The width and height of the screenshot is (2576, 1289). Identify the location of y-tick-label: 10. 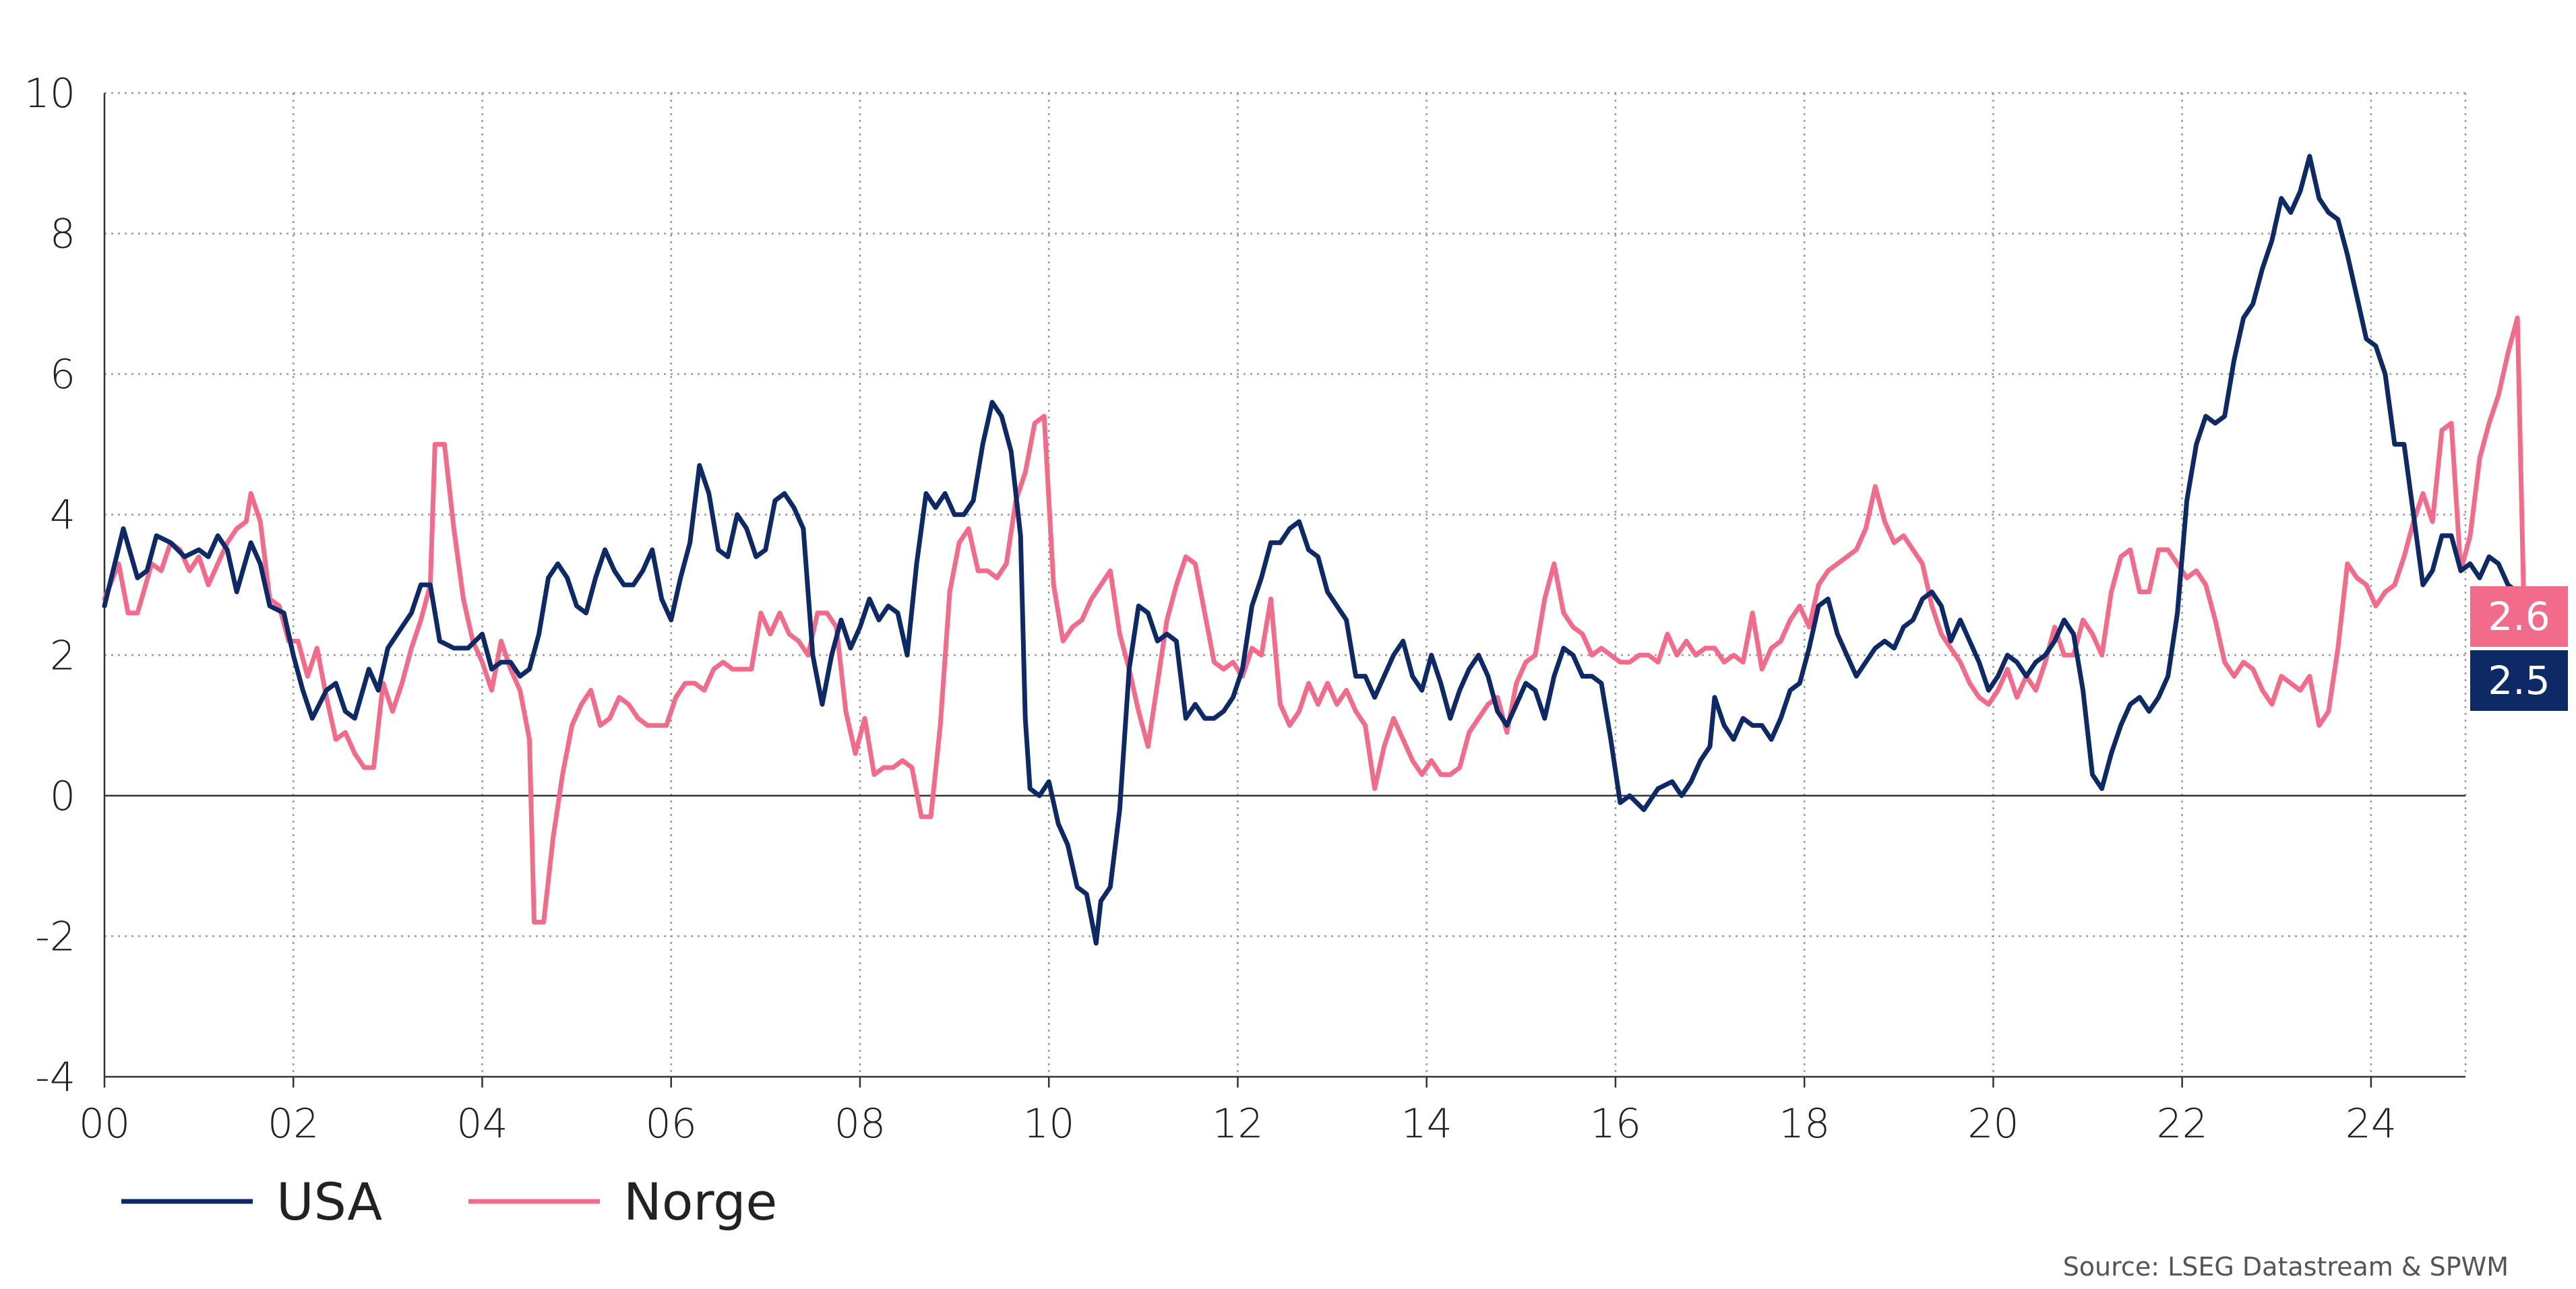
(50, 93).